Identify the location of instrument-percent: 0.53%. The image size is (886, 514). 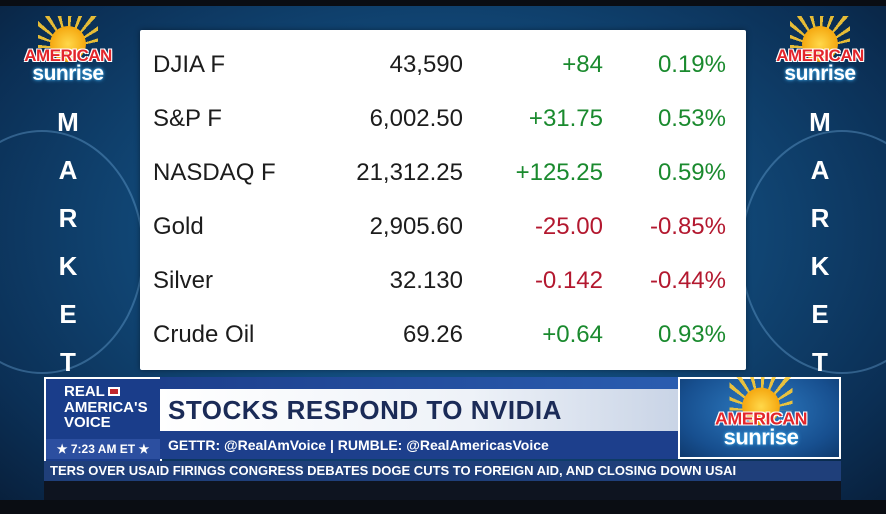
(691, 118).